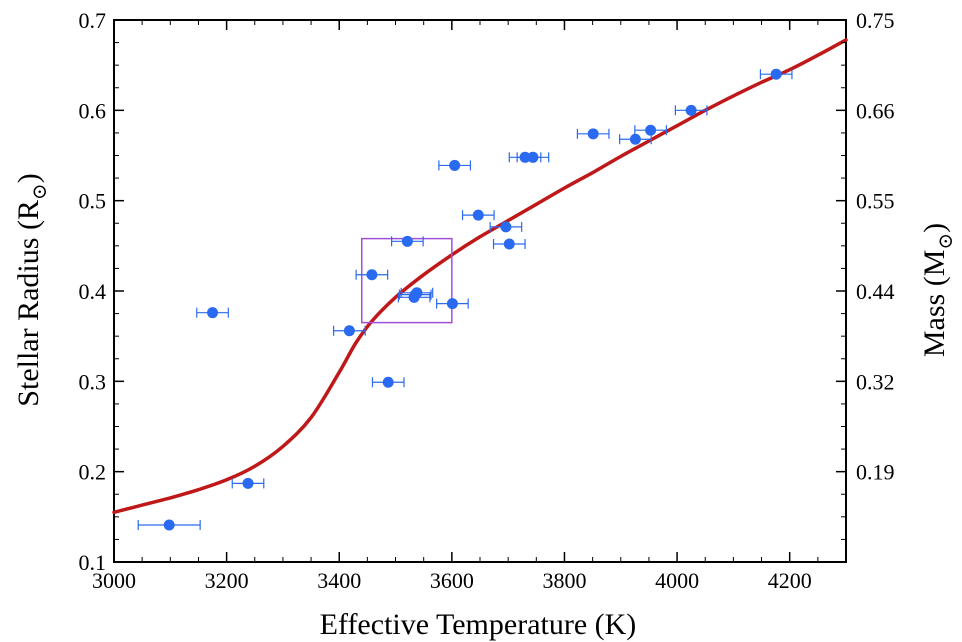 The width and height of the screenshot is (962, 642). What do you see at coordinates (677, 580) in the screenshot?
I see `x-tick-label: 4000` at bounding box center [677, 580].